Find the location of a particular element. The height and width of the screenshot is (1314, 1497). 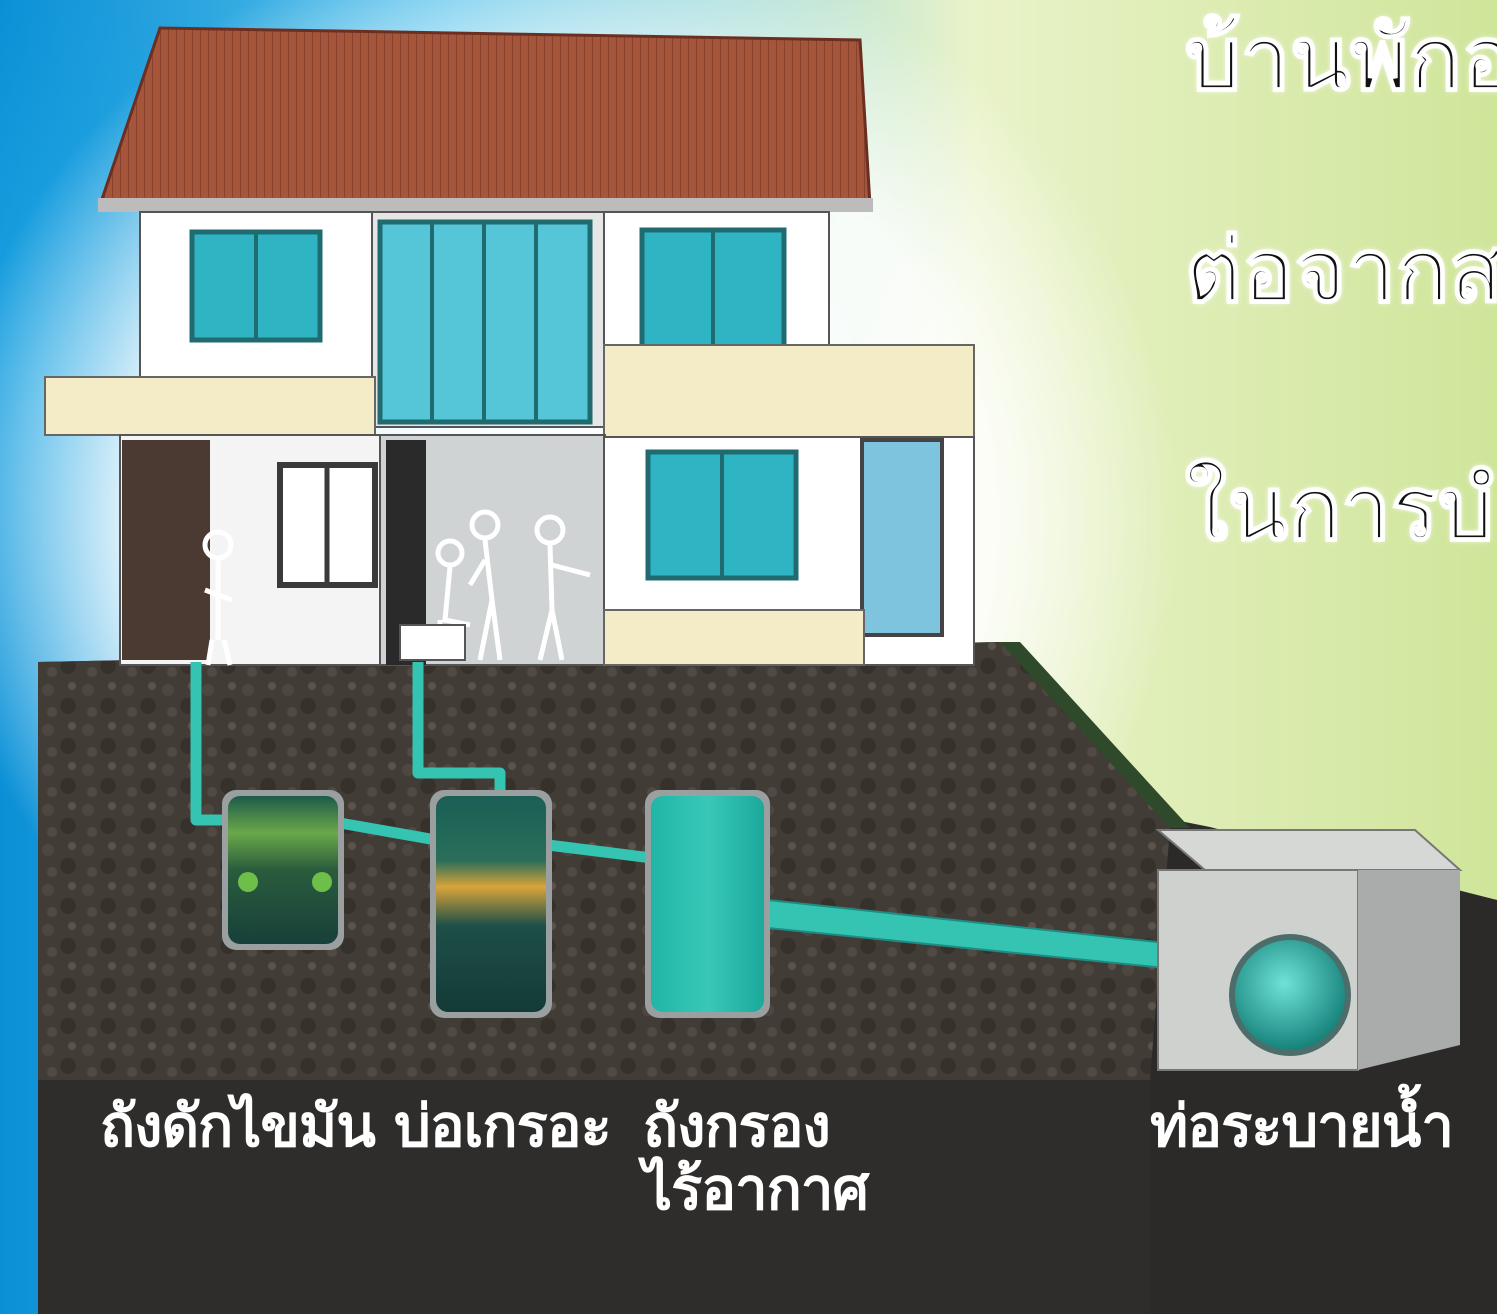

drain-box is located at coordinates (1309, 950).